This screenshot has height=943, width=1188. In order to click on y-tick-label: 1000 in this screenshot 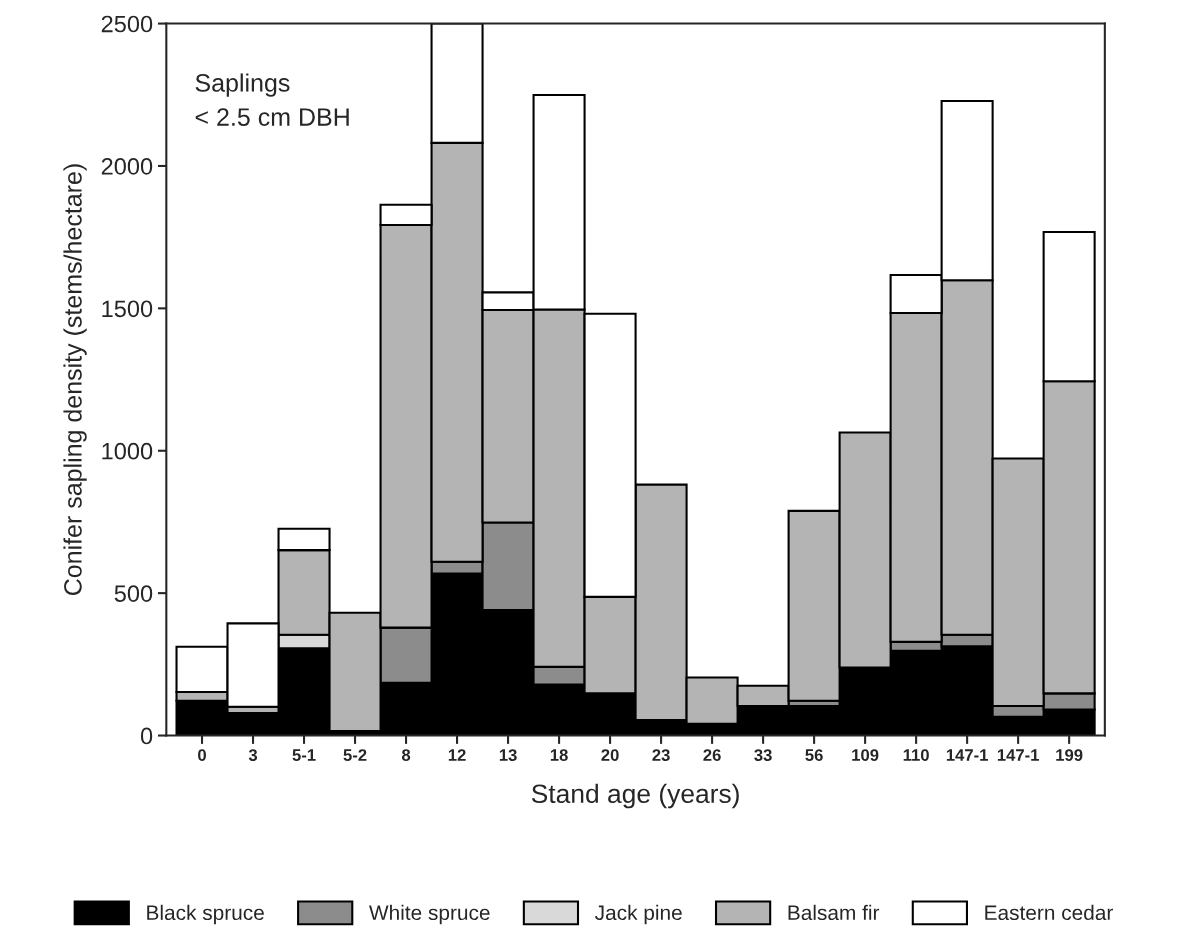, I will do `click(127, 451)`.